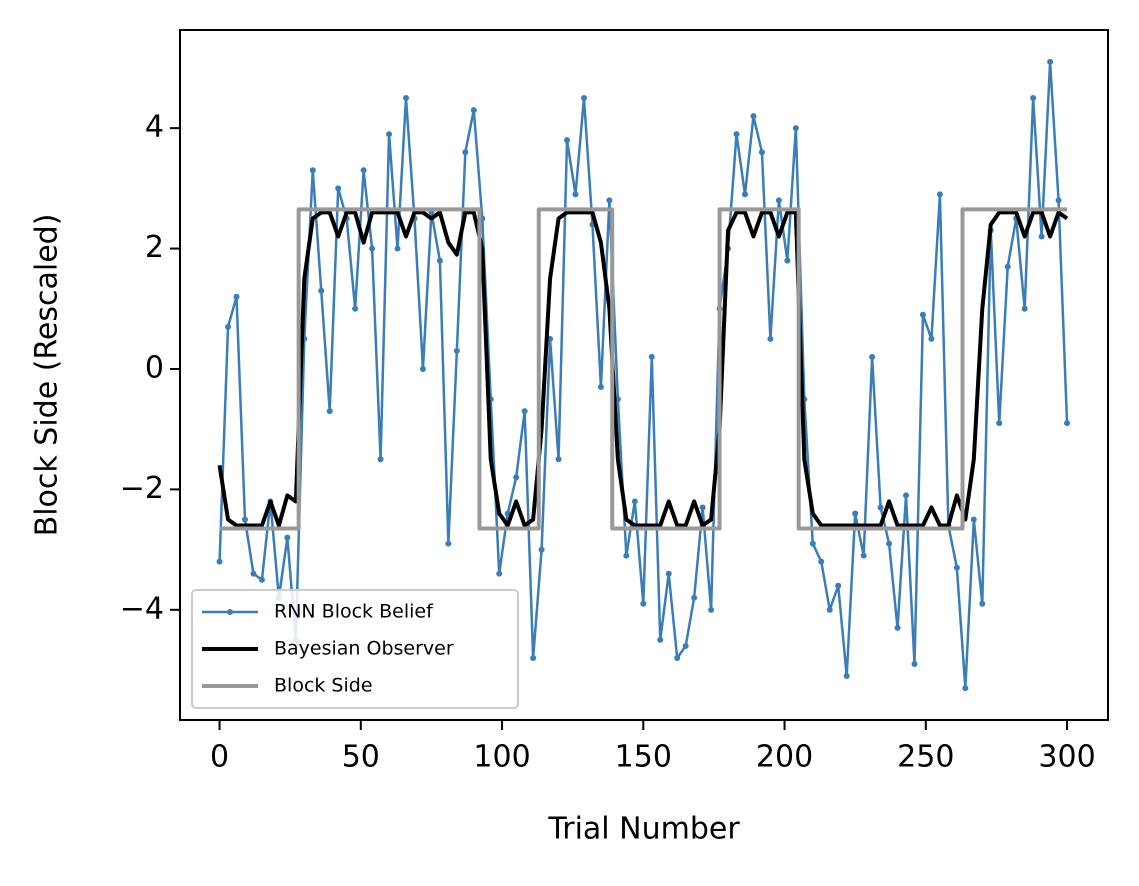  Describe the element at coordinates (323, 686) in the screenshot. I see `legend-label: Block Side` at that location.